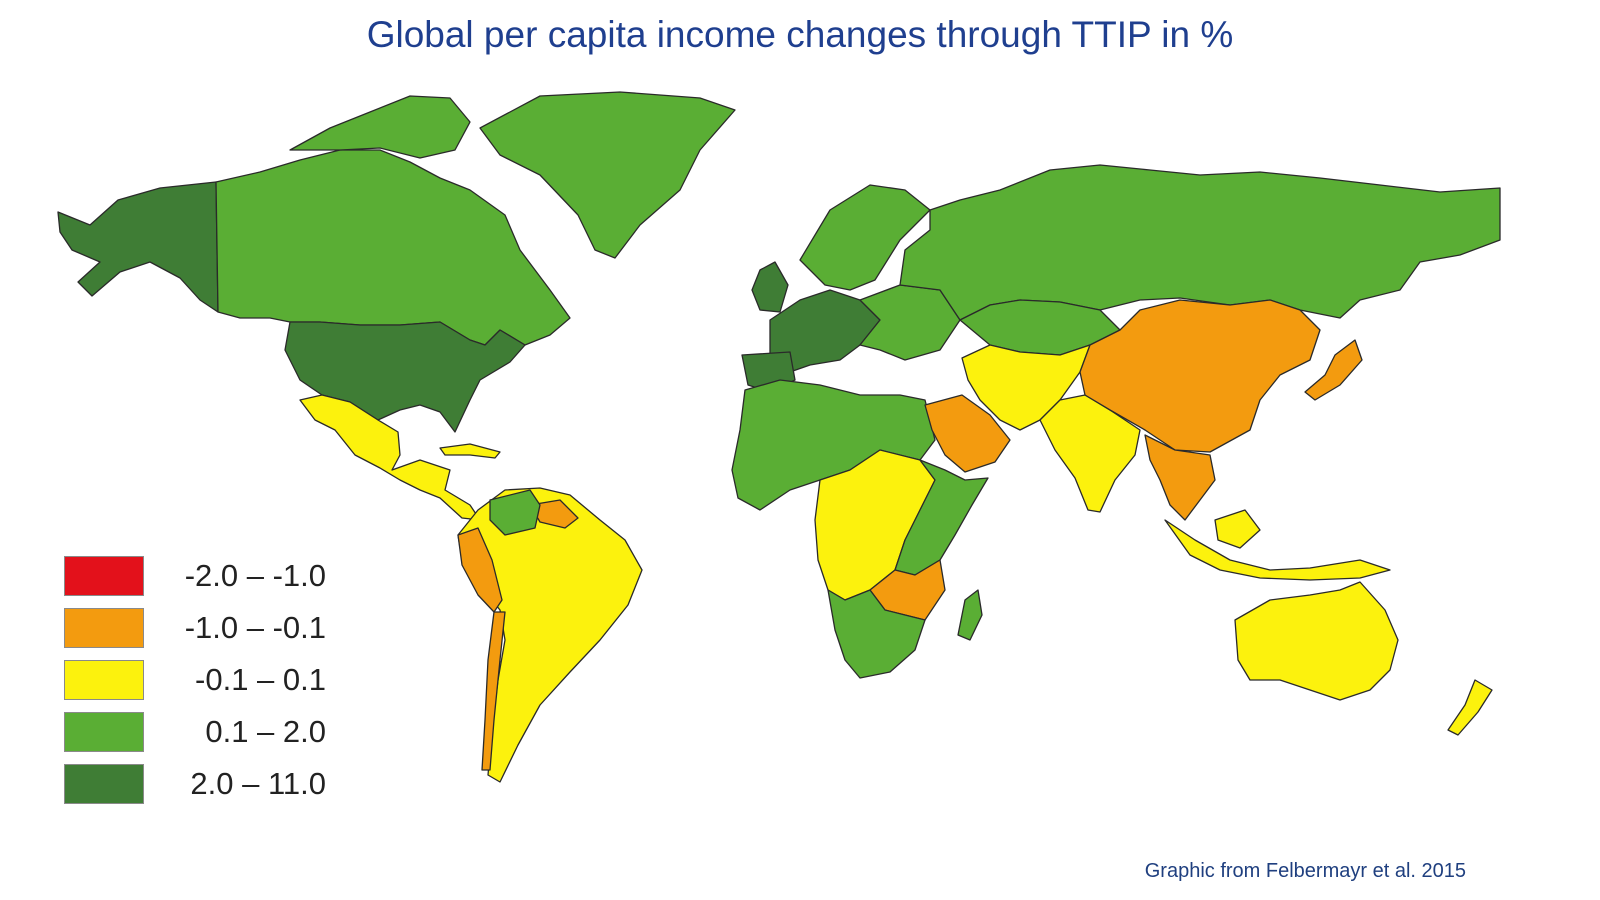  What do you see at coordinates (1305, 871) in the screenshot?
I see `source-credit: Graphic from Felbermayr et al. 2015` at bounding box center [1305, 871].